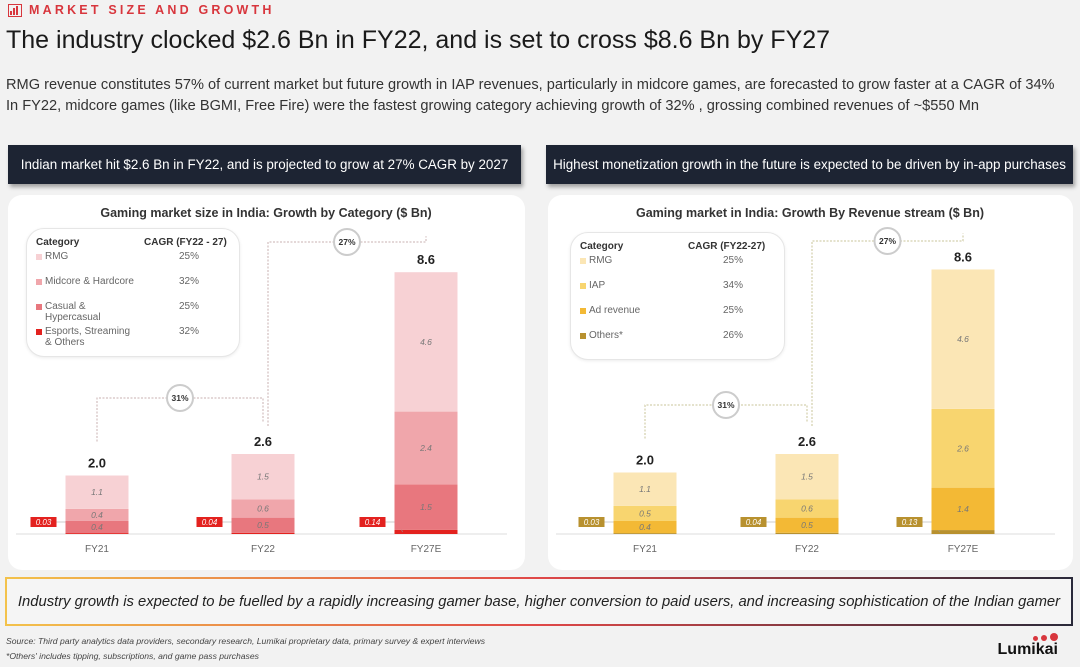  Describe the element at coordinates (597, 285) in the screenshot. I see `legend-label: IAP` at that location.